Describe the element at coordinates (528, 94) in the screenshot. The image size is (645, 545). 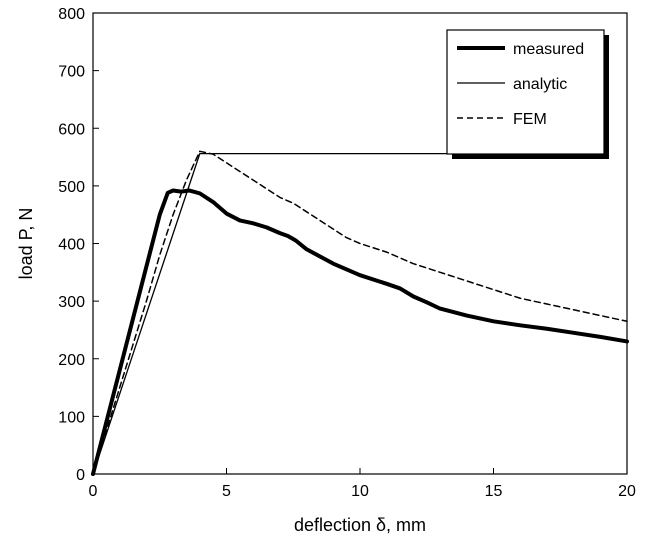
I see `legend: measured analytic FEM` at that location.